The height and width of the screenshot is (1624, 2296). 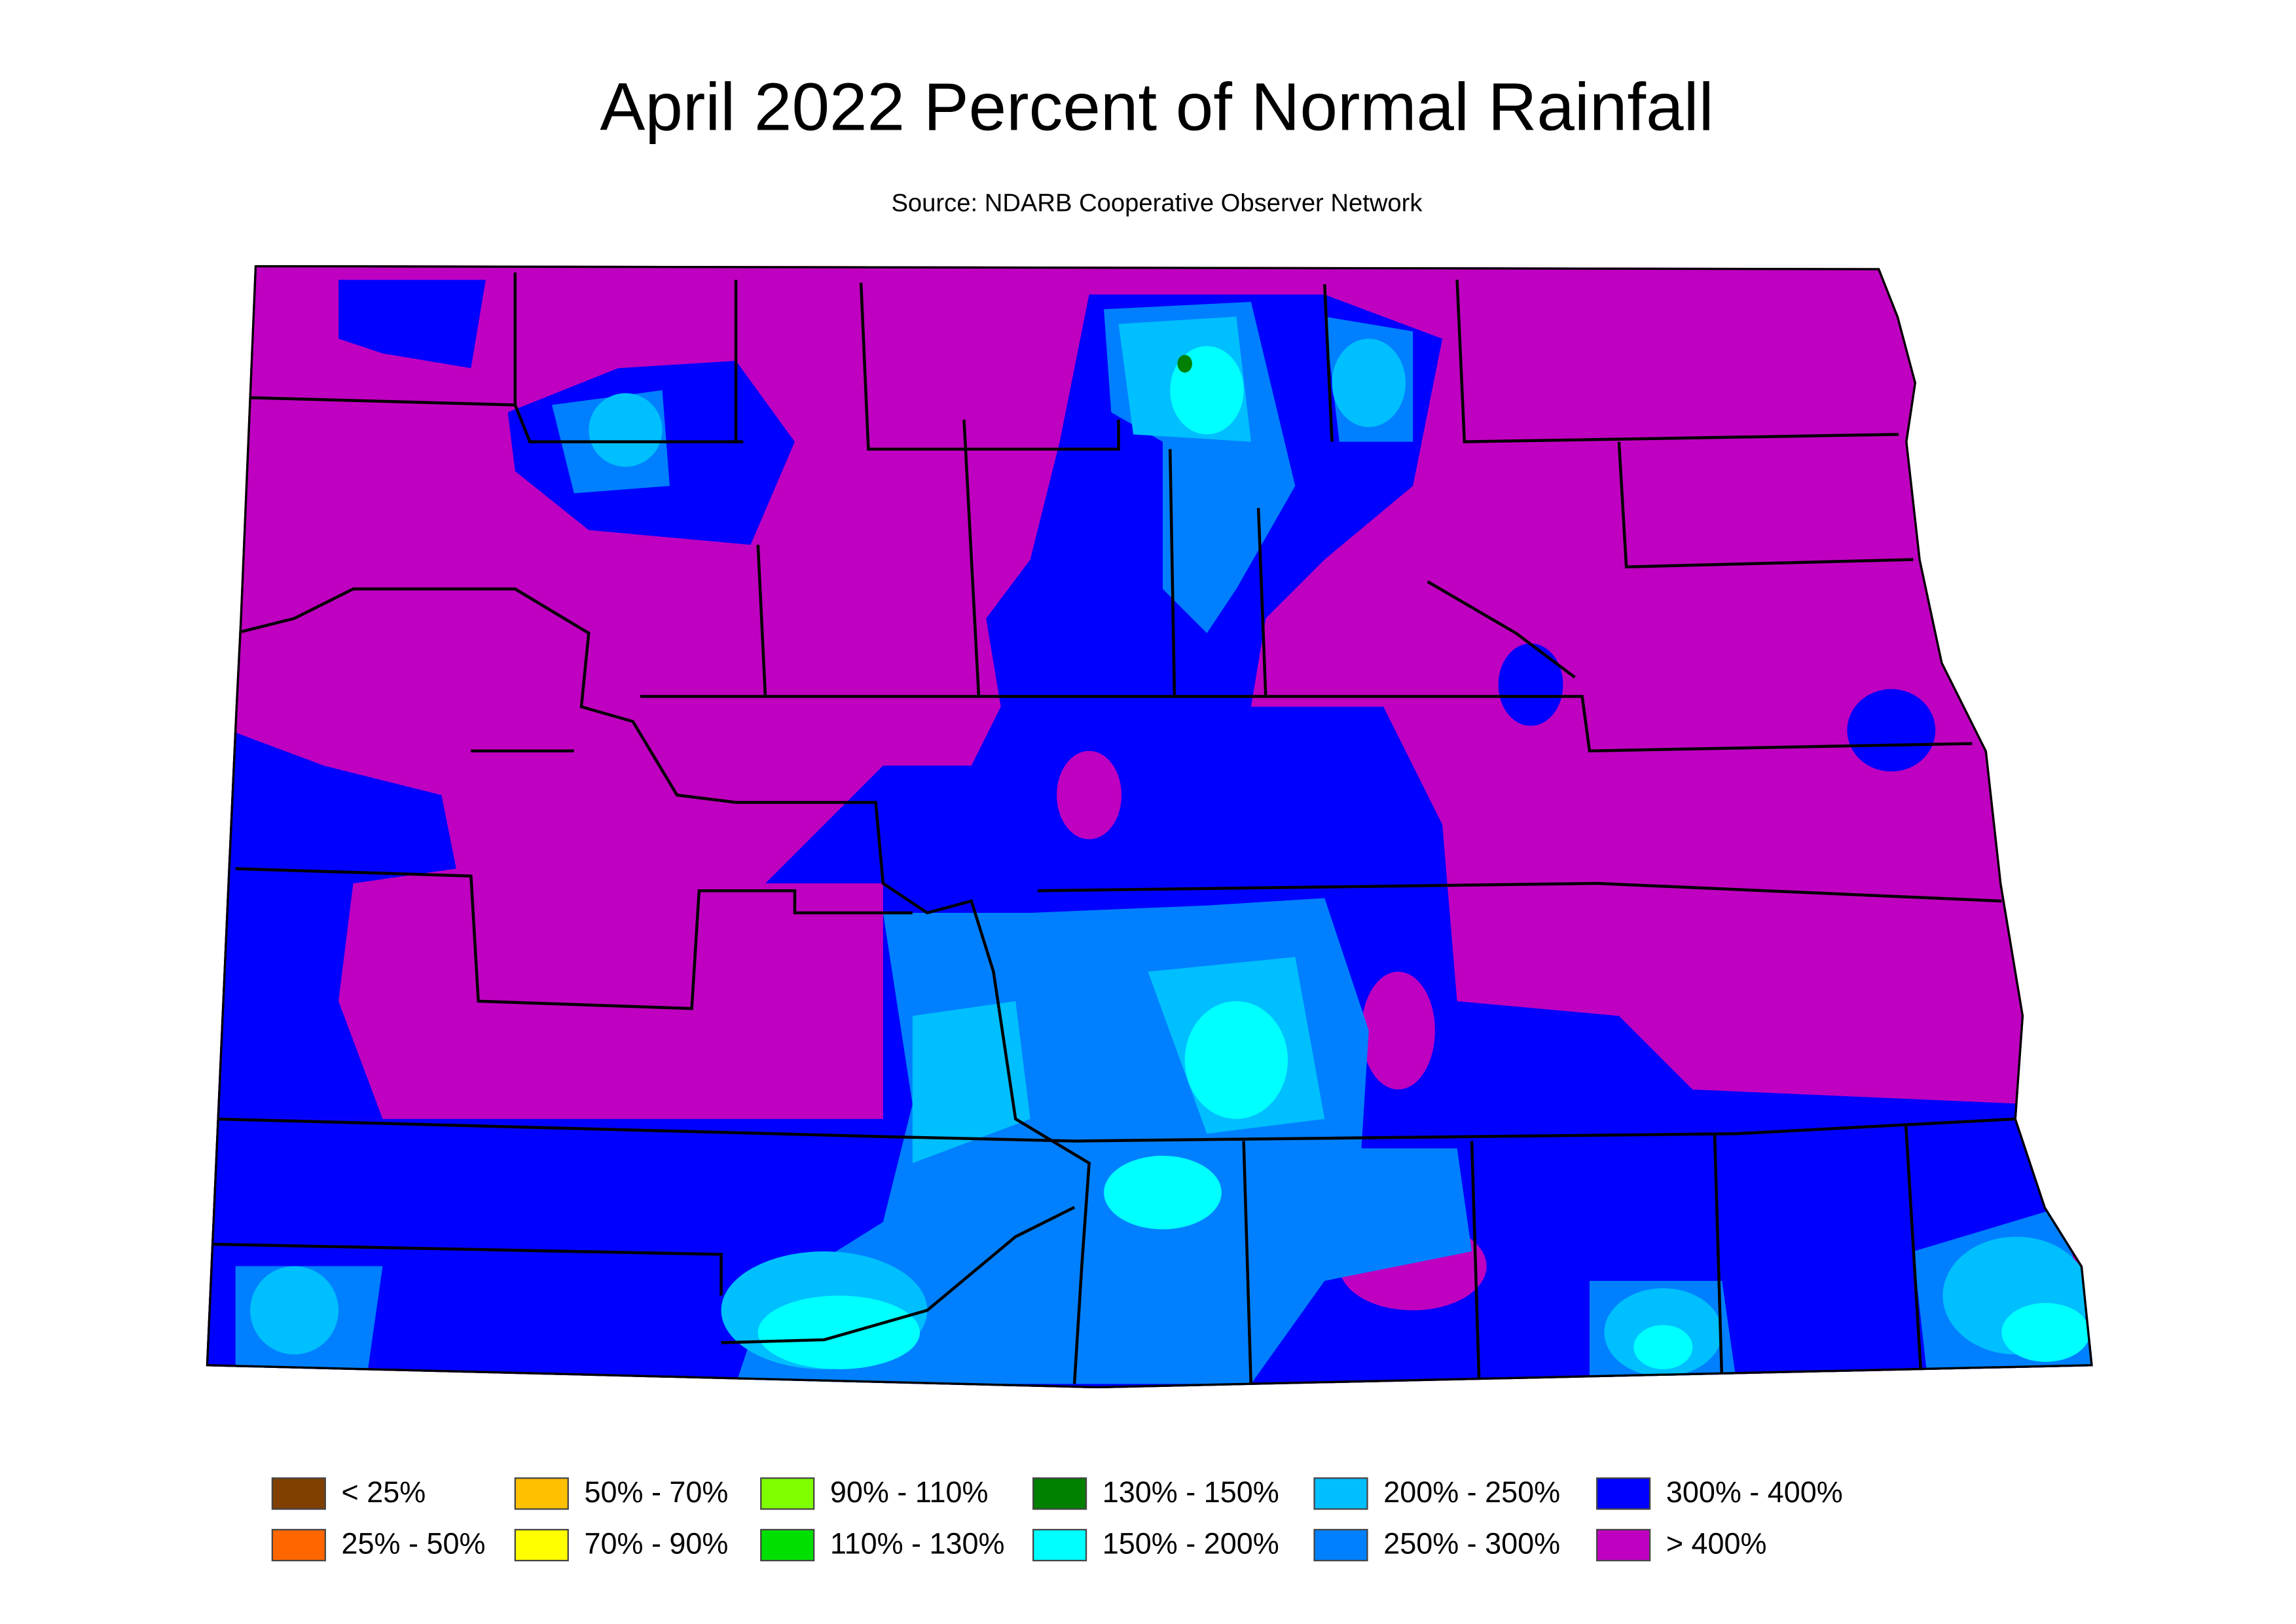 What do you see at coordinates (1156, 106) in the screenshot?
I see `map-title: April 2022 Percent of Normal Rainfall` at bounding box center [1156, 106].